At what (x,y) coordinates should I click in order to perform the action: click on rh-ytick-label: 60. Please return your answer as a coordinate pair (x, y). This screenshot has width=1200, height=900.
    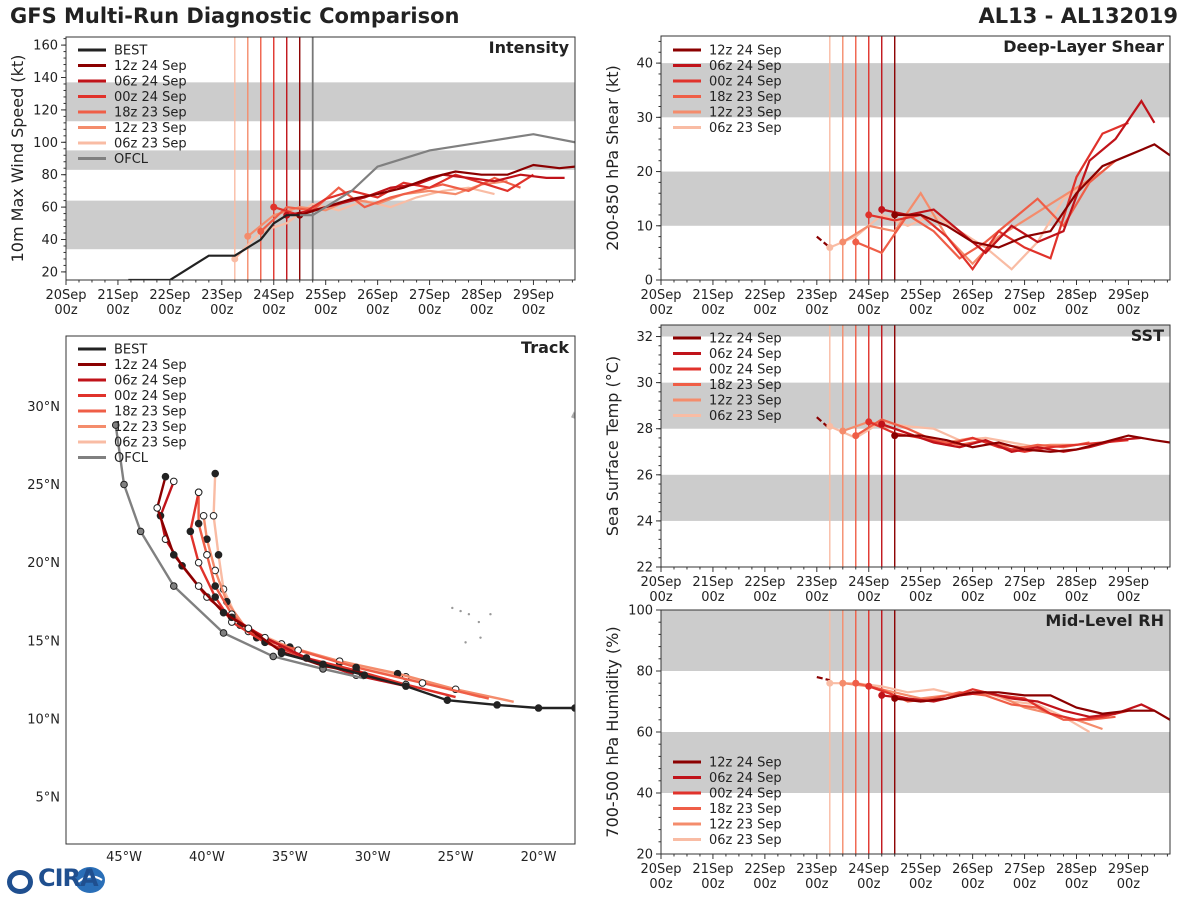
    Looking at the image, I should click on (644, 733).